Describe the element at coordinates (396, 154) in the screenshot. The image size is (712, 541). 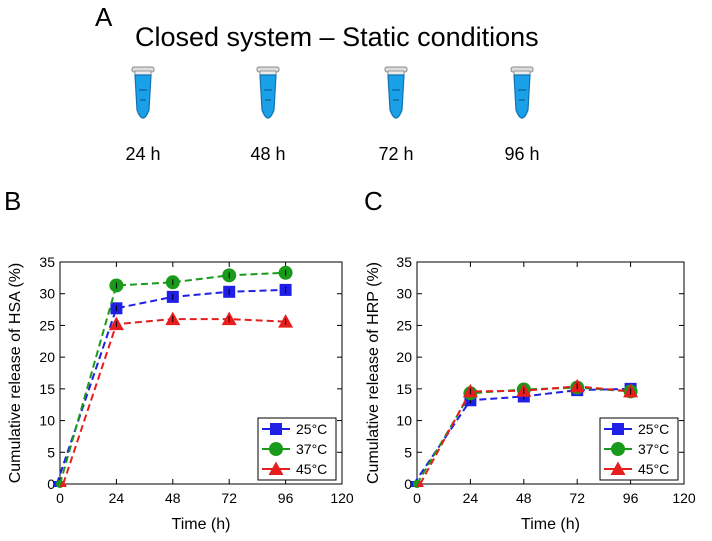
I see `tube-time-label: 72 h` at that location.